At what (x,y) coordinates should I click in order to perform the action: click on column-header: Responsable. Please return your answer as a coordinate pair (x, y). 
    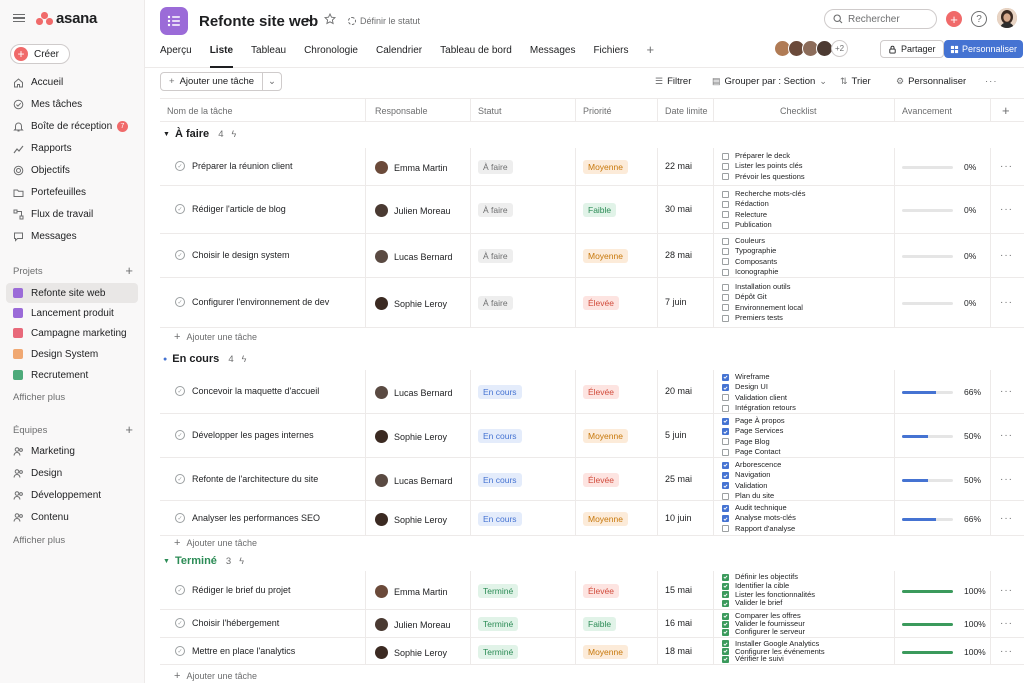
    Looking at the image, I should click on (401, 111).